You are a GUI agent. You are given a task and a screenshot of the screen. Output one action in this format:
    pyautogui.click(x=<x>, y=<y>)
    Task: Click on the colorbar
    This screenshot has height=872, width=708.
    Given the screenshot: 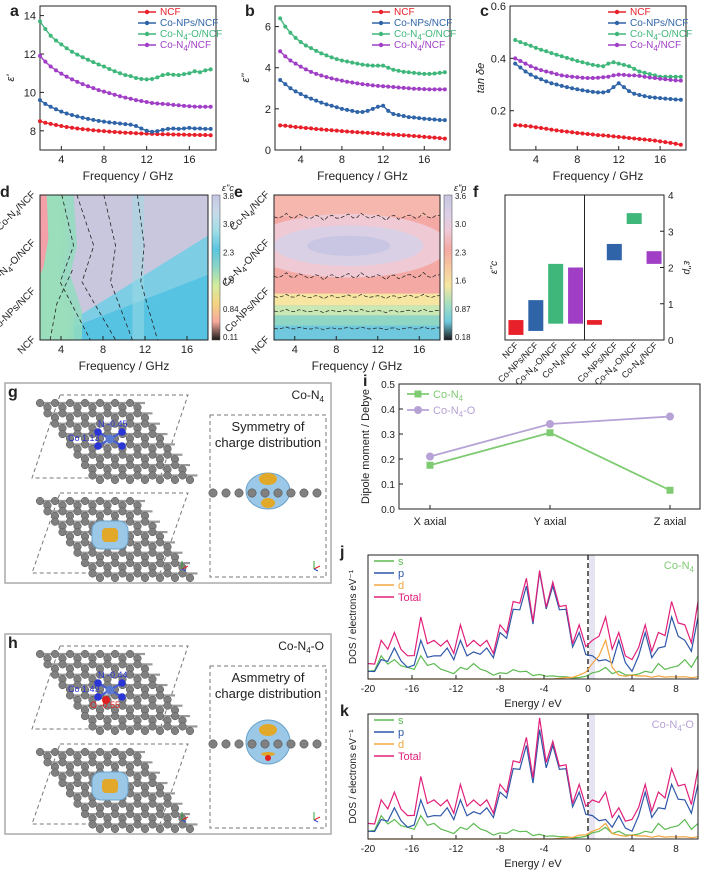 What is the action you would take?
    pyautogui.click(x=448, y=267)
    